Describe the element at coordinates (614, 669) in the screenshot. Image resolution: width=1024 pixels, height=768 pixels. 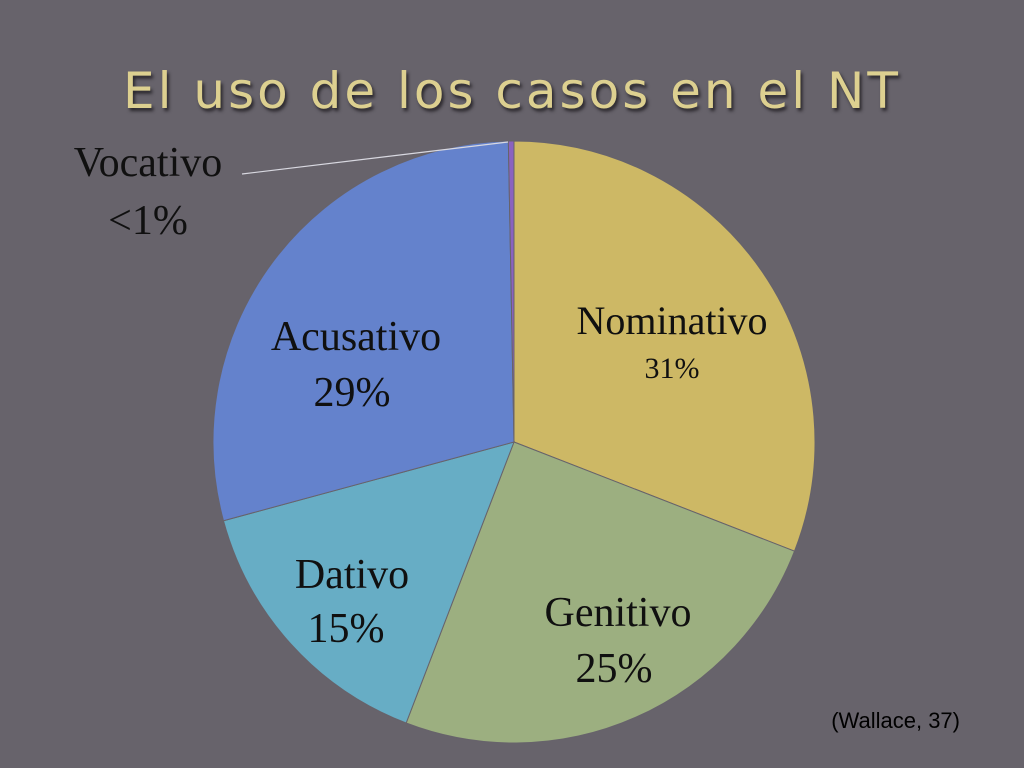
I see `slice-value-genitivo: 25%` at that location.